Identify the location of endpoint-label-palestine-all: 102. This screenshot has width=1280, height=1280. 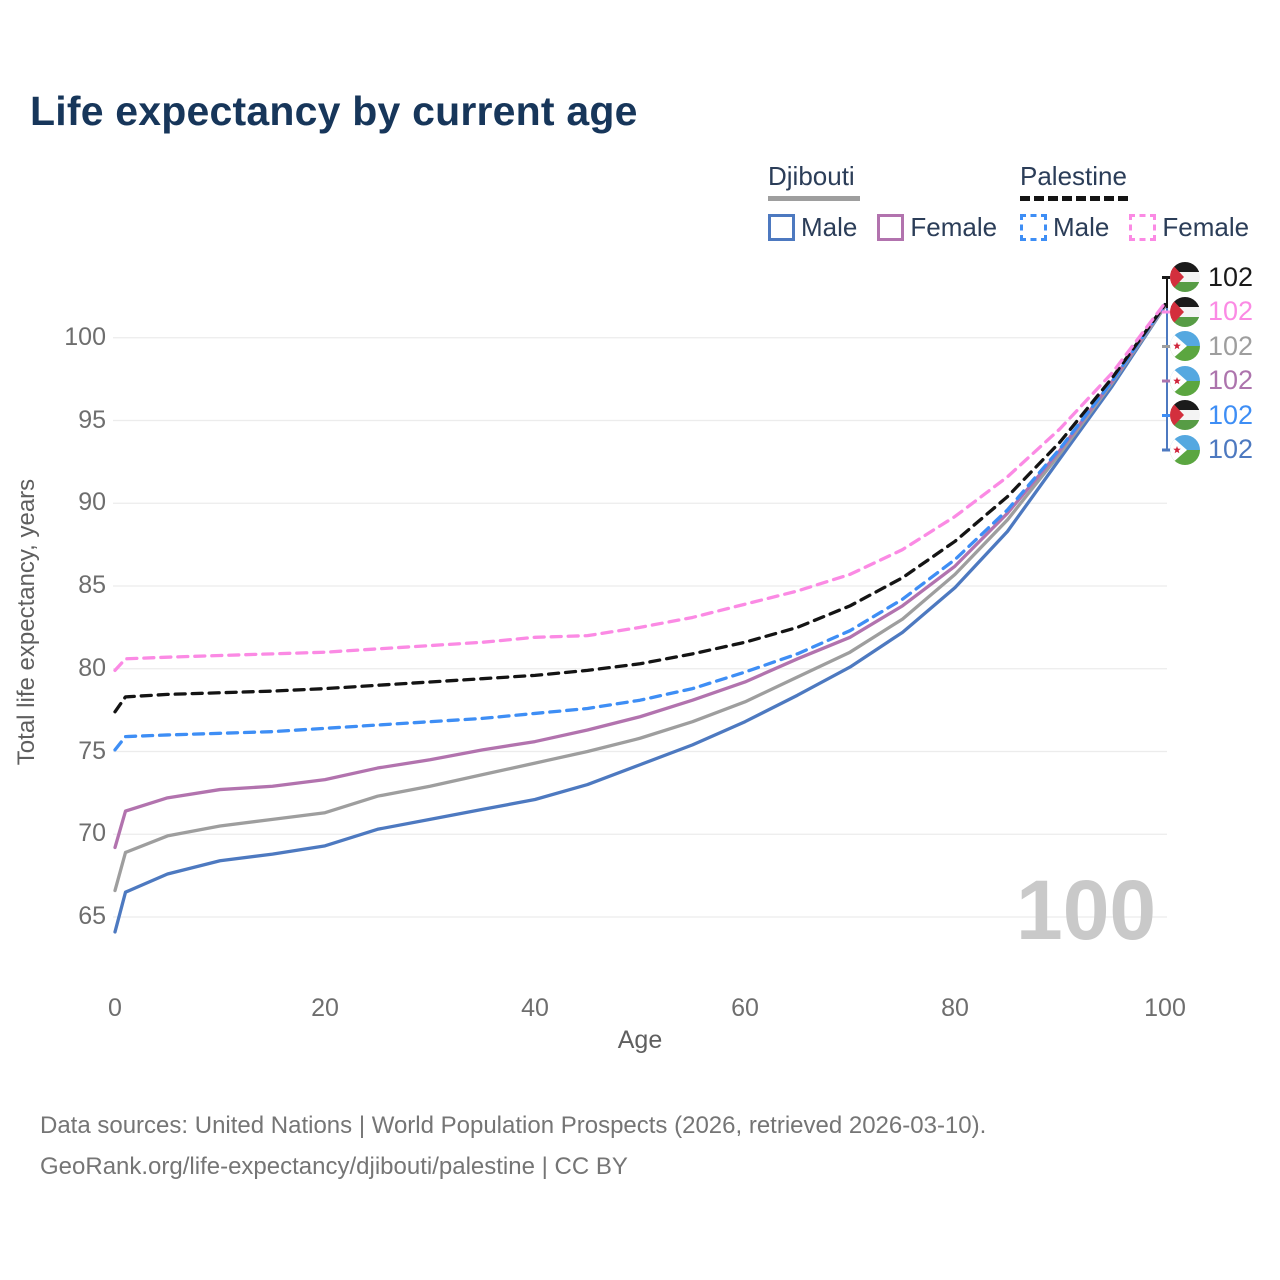
(1211, 277).